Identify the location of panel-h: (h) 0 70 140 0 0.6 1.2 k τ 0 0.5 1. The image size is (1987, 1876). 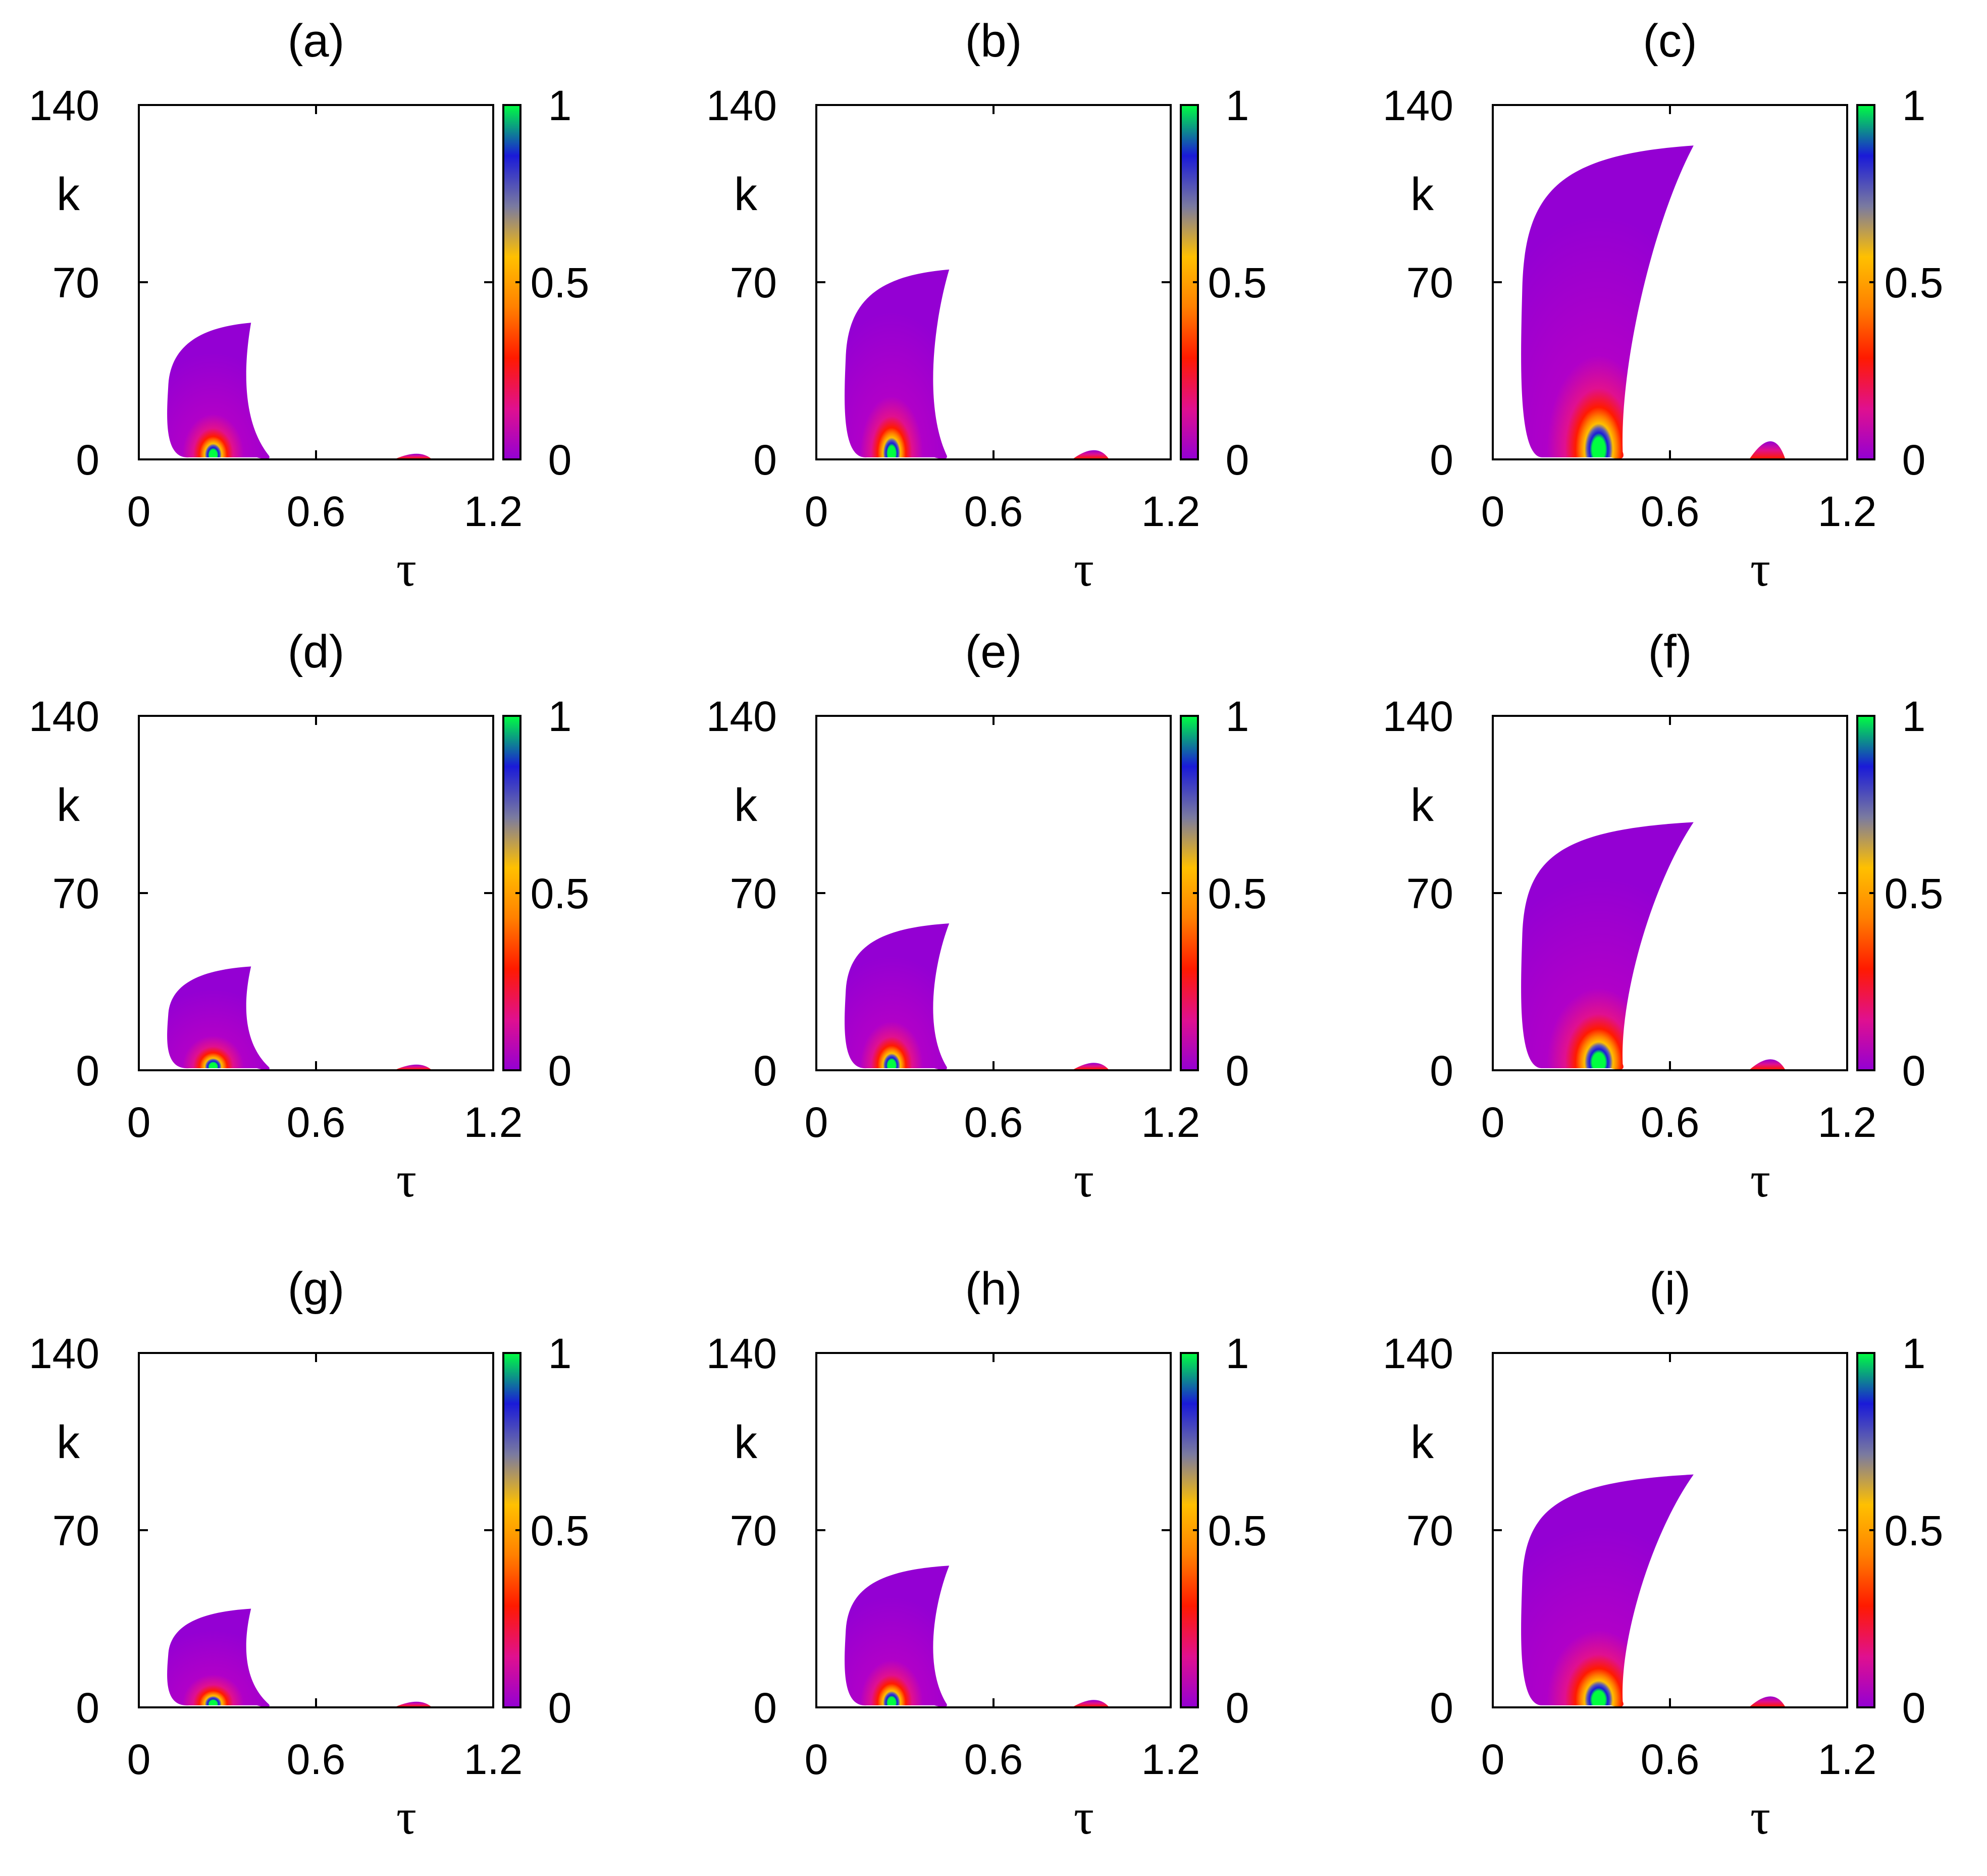
(986, 1554).